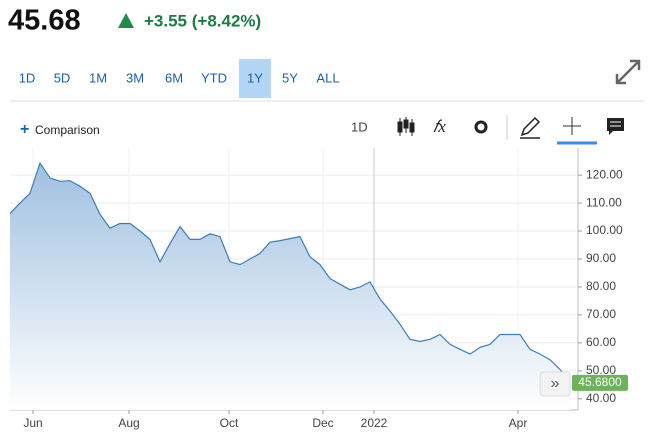 This screenshot has height=442, width=654. What do you see at coordinates (202, 20) in the screenshot?
I see `price-change: +3.55 (+8.42%)` at bounding box center [202, 20].